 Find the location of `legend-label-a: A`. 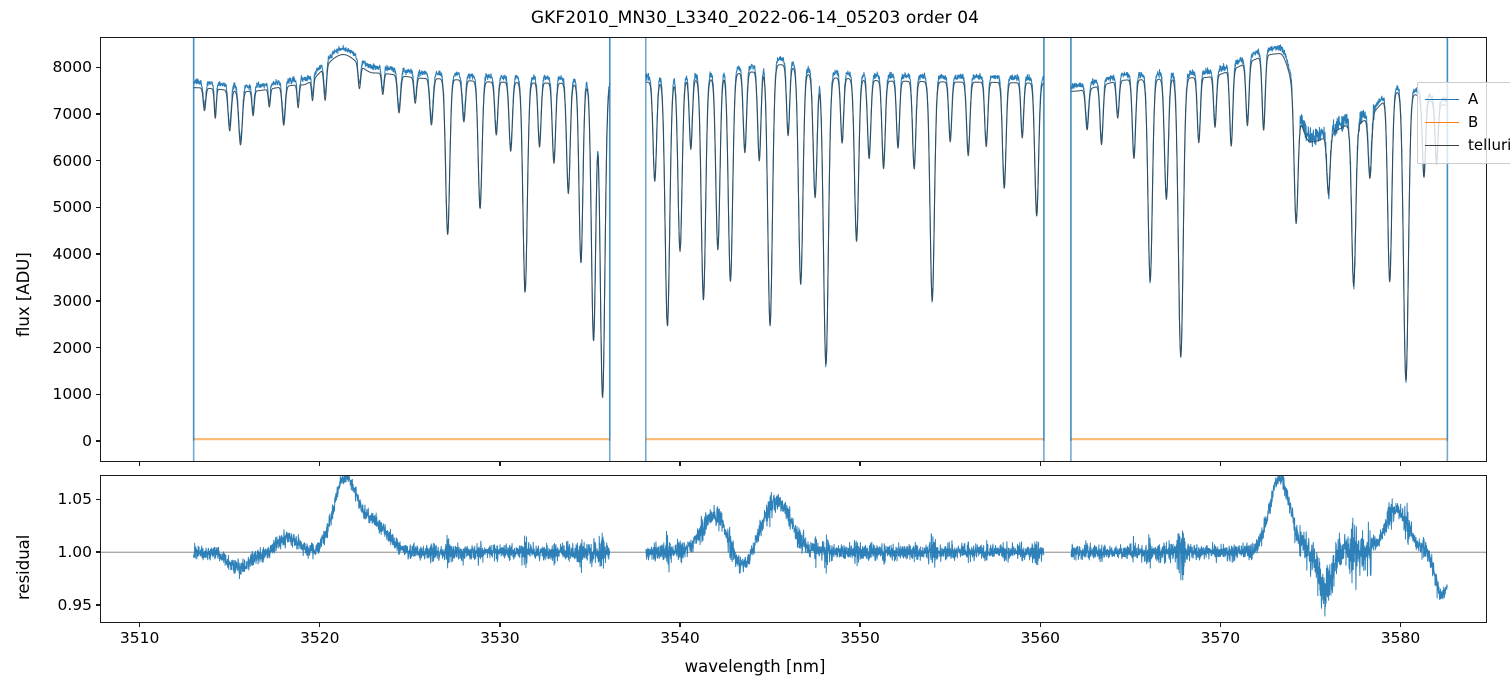

legend-label-a: A is located at coordinates (1473, 99).